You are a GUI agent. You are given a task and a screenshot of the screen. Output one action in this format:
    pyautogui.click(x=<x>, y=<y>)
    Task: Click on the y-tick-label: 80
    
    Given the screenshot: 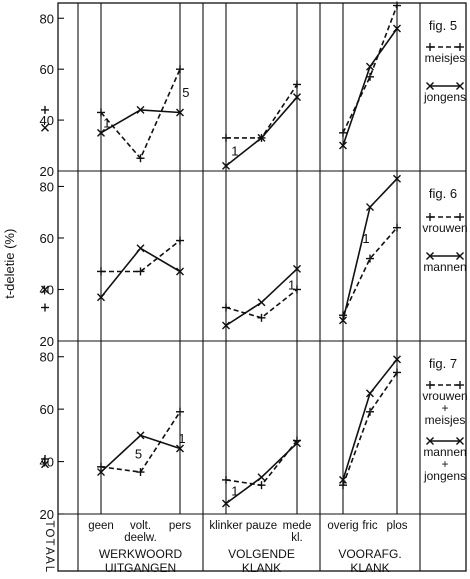 What is the action you would take?
    pyautogui.click(x=47, y=18)
    